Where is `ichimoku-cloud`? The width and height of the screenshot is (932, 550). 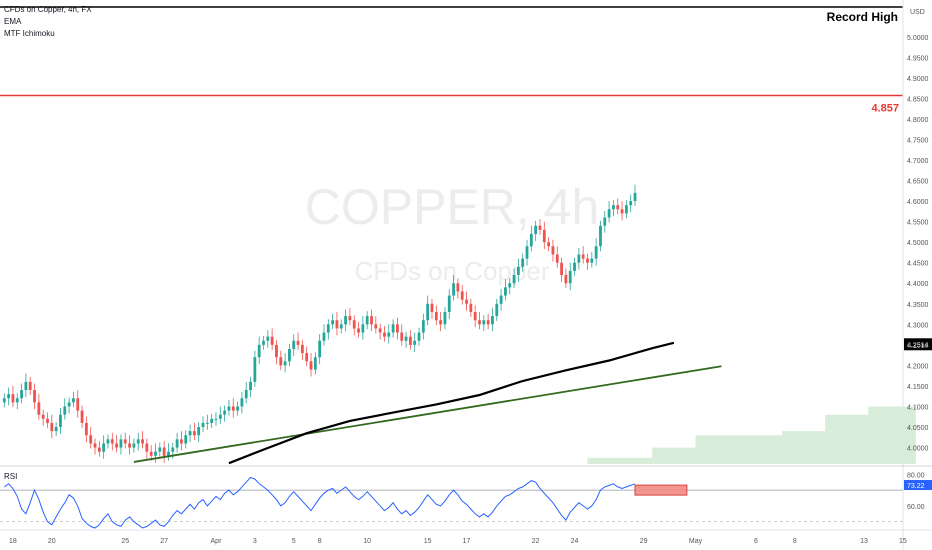 ichimoku-cloud is located at coordinates (751, 429).